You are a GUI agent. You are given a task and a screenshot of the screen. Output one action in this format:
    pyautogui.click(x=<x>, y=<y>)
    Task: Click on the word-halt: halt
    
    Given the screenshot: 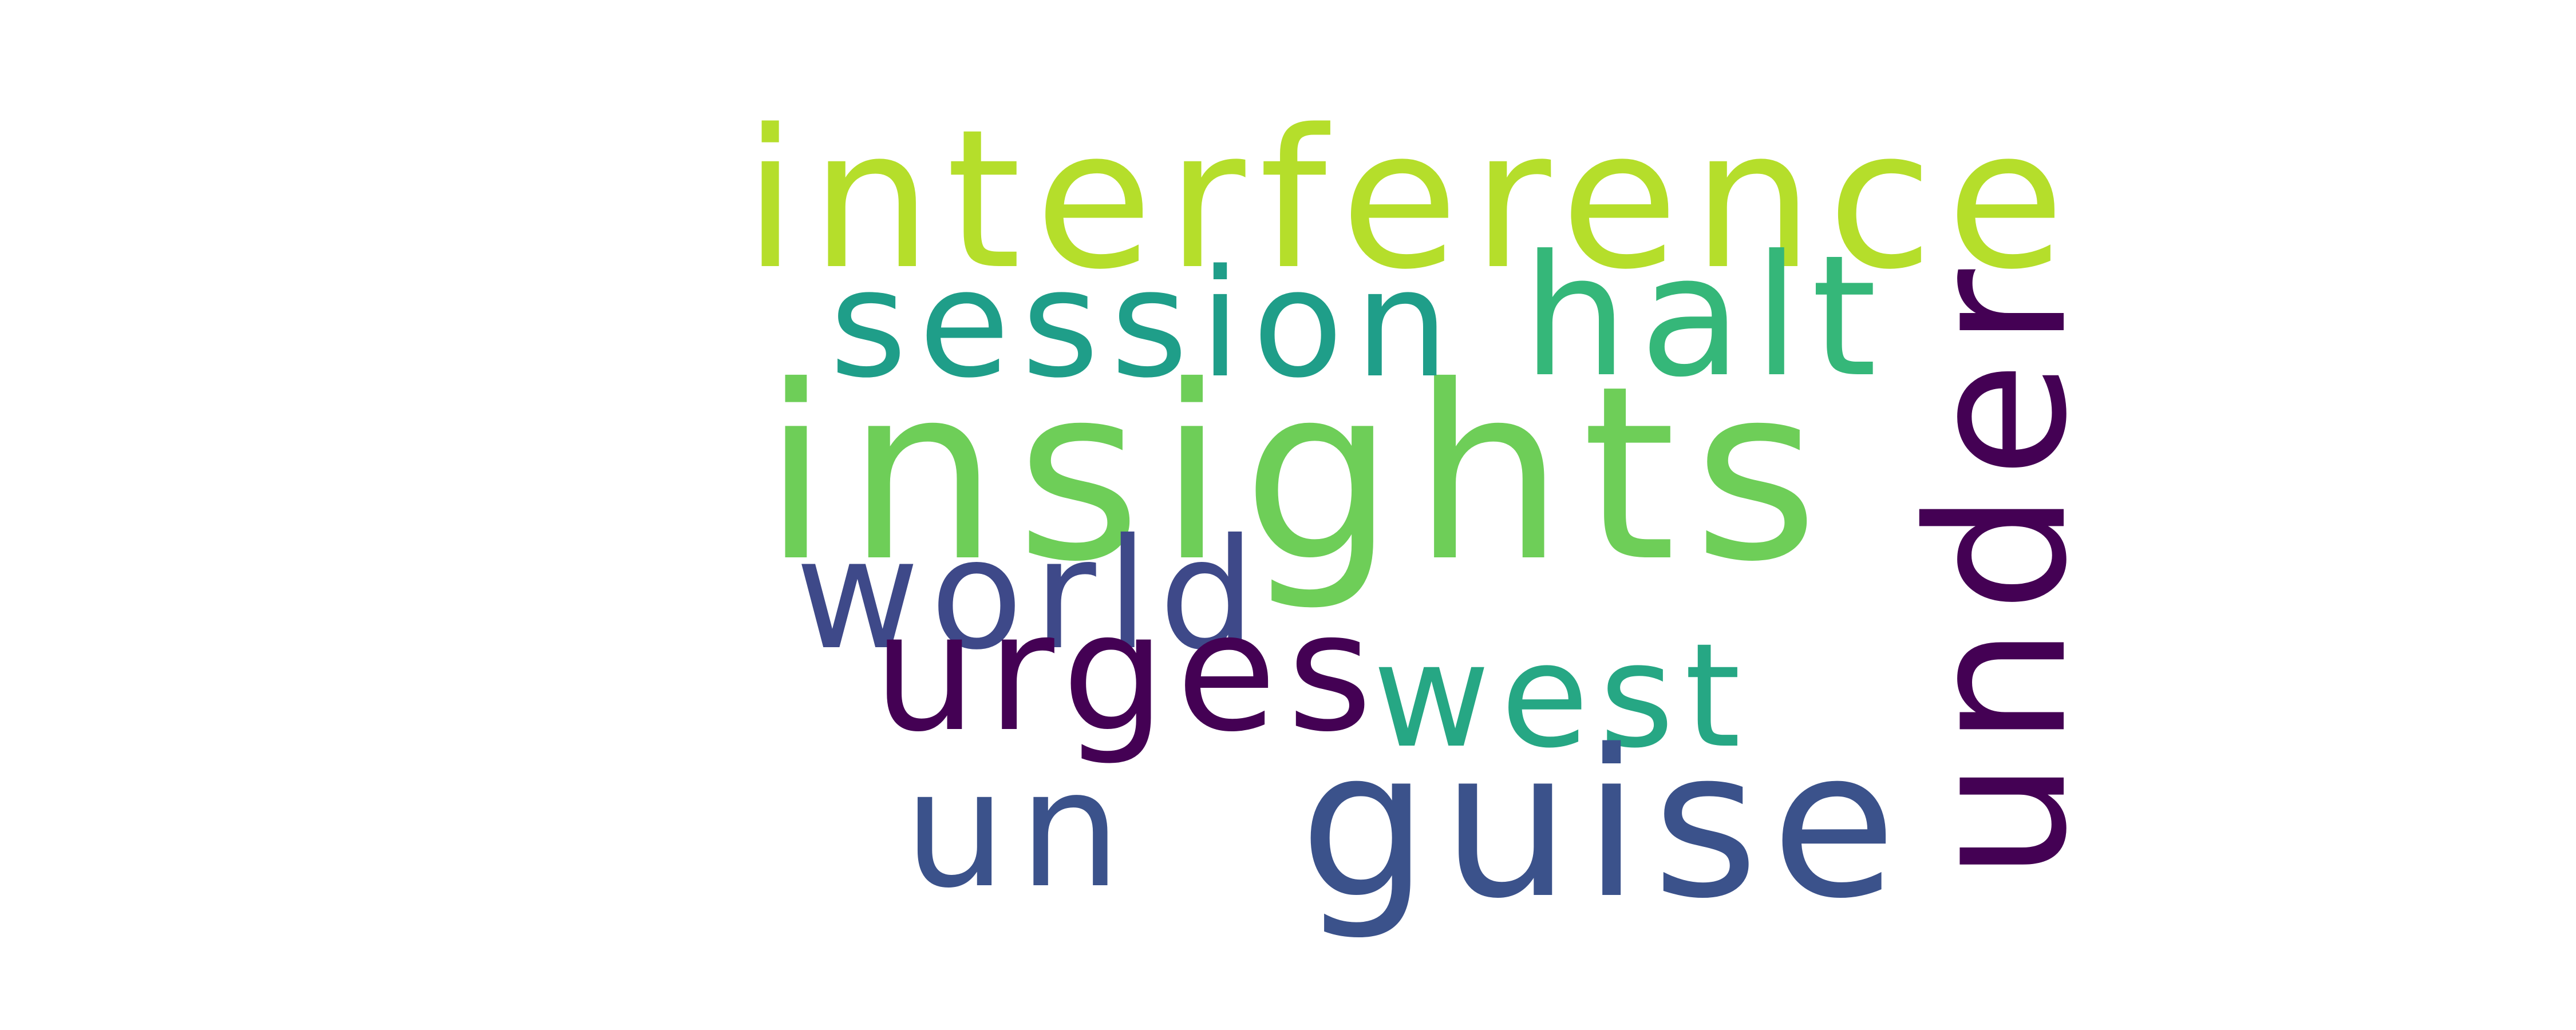 What is the action you would take?
    pyautogui.click(x=1705, y=316)
    